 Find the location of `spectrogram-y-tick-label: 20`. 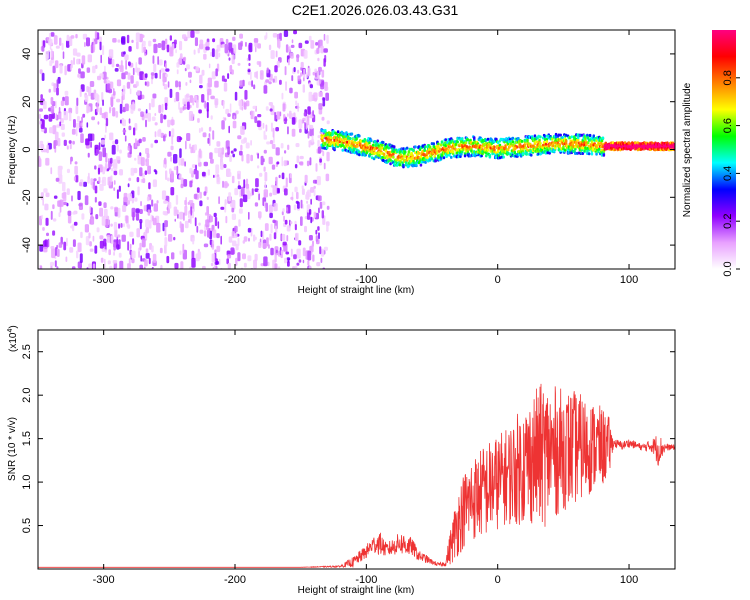

spectrogram-y-tick-label: 20 is located at coordinates (27, 102).